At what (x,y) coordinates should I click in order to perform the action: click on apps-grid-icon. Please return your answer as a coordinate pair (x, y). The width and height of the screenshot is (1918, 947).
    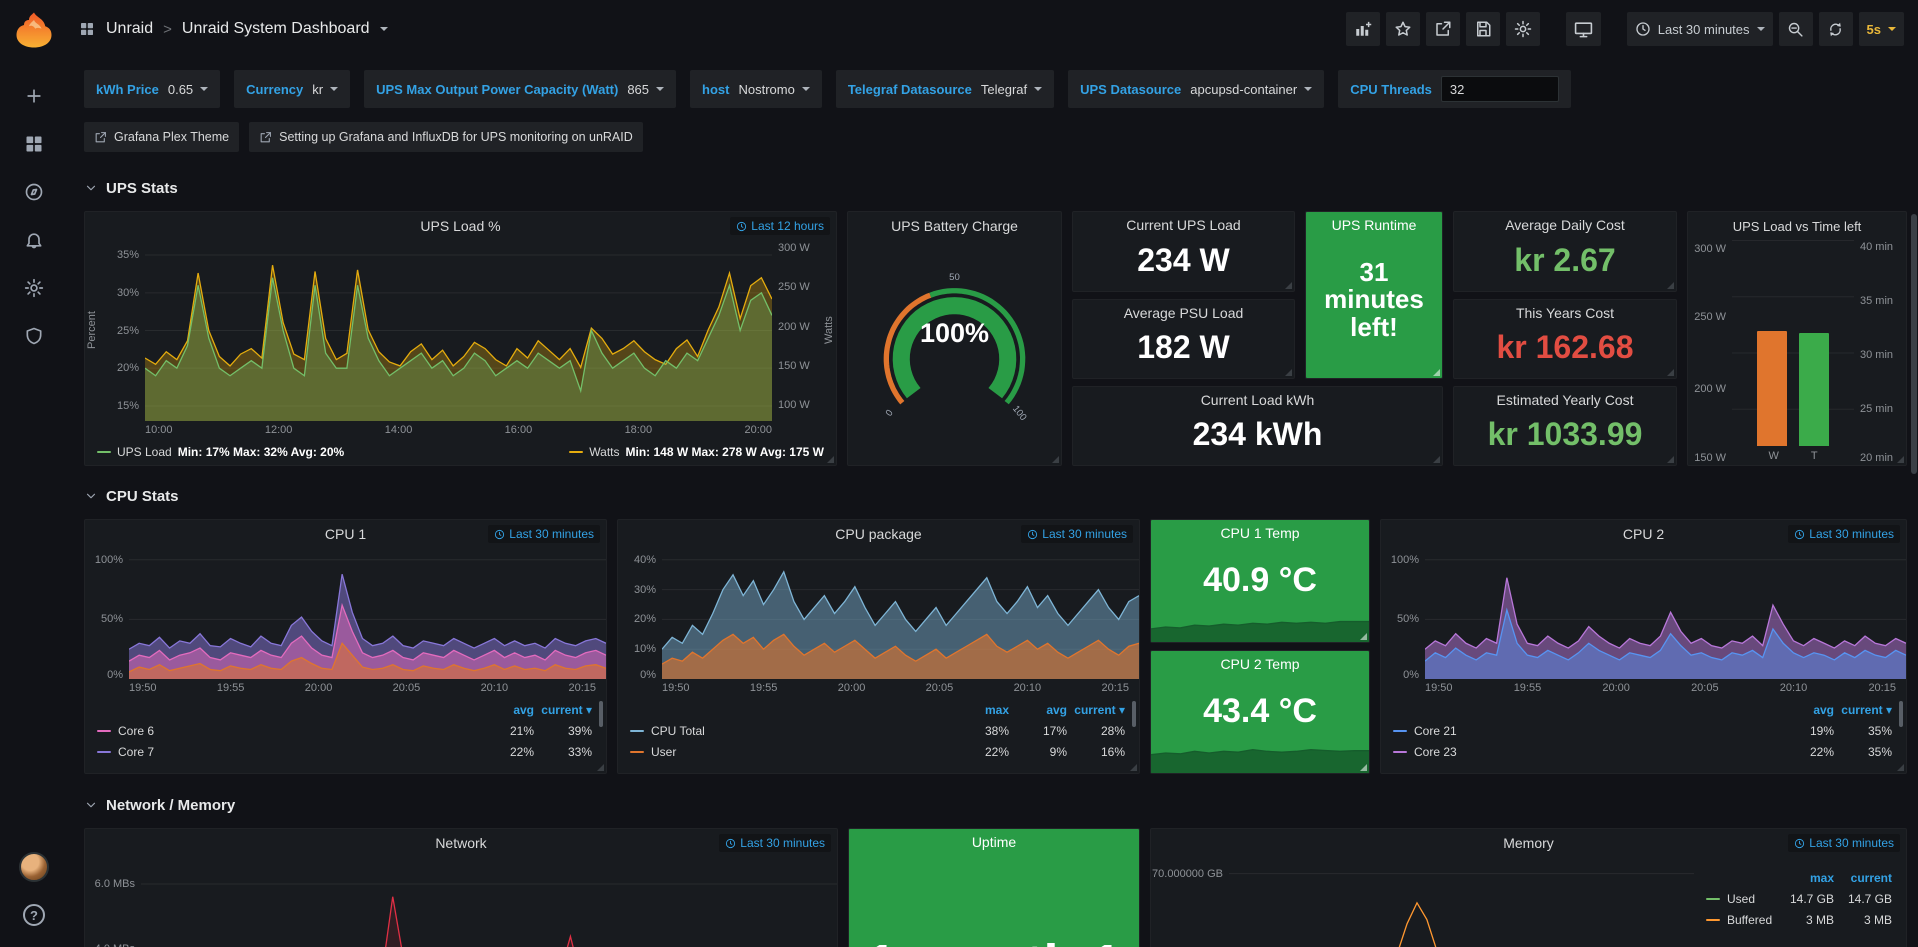
    Looking at the image, I should click on (87, 29).